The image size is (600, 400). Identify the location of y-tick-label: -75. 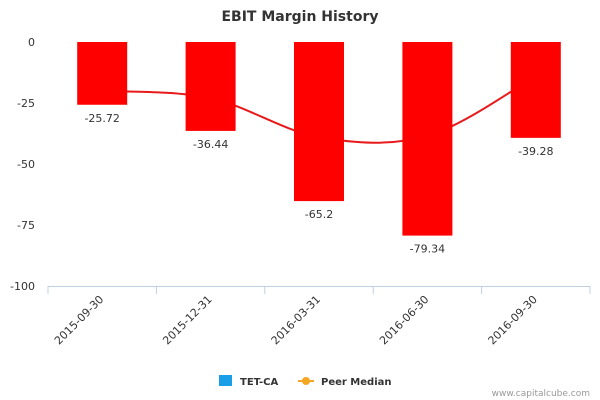
(26, 225).